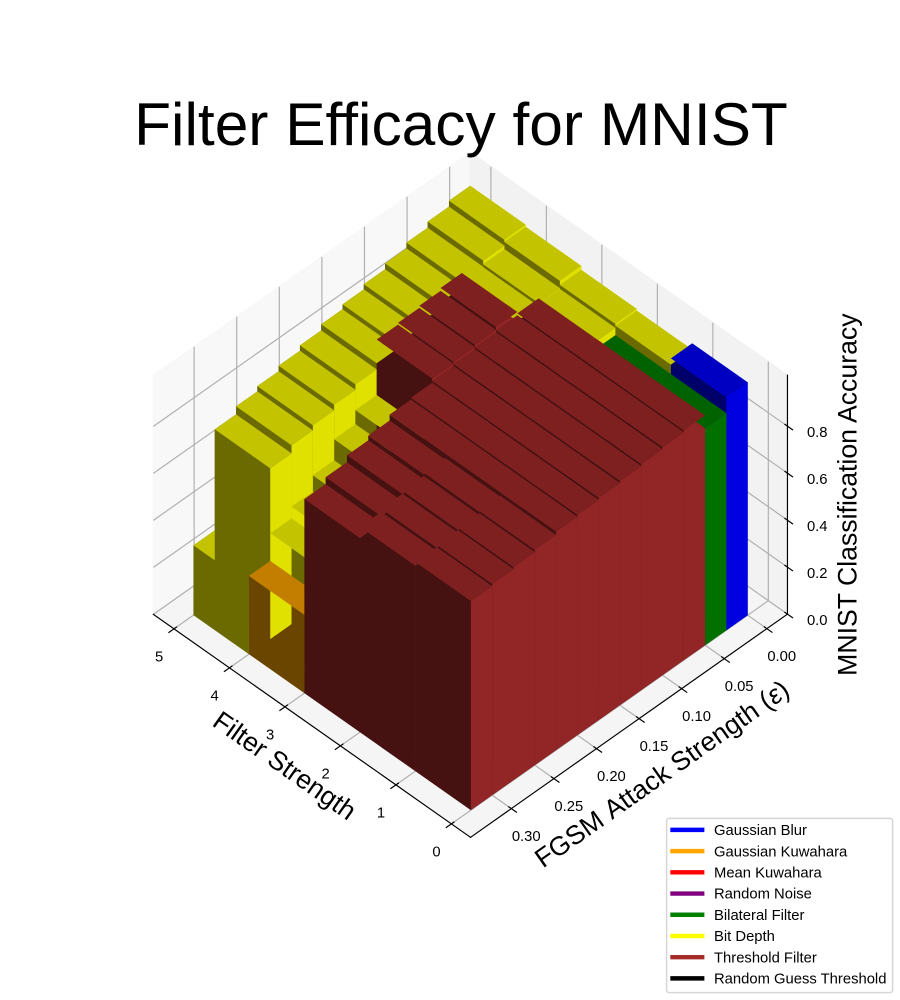  I want to click on svg-text: 0.00, so click(781, 657).